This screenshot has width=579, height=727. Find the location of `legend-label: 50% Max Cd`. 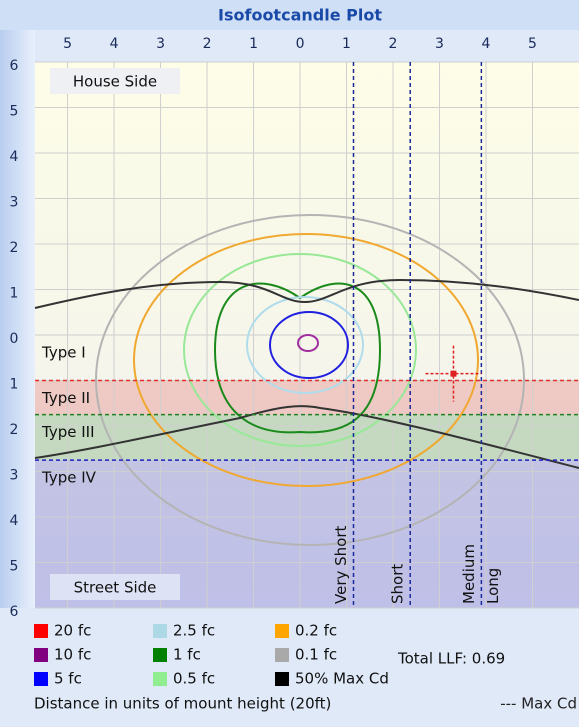

legend-label: 50% Max Cd is located at coordinates (342, 679).